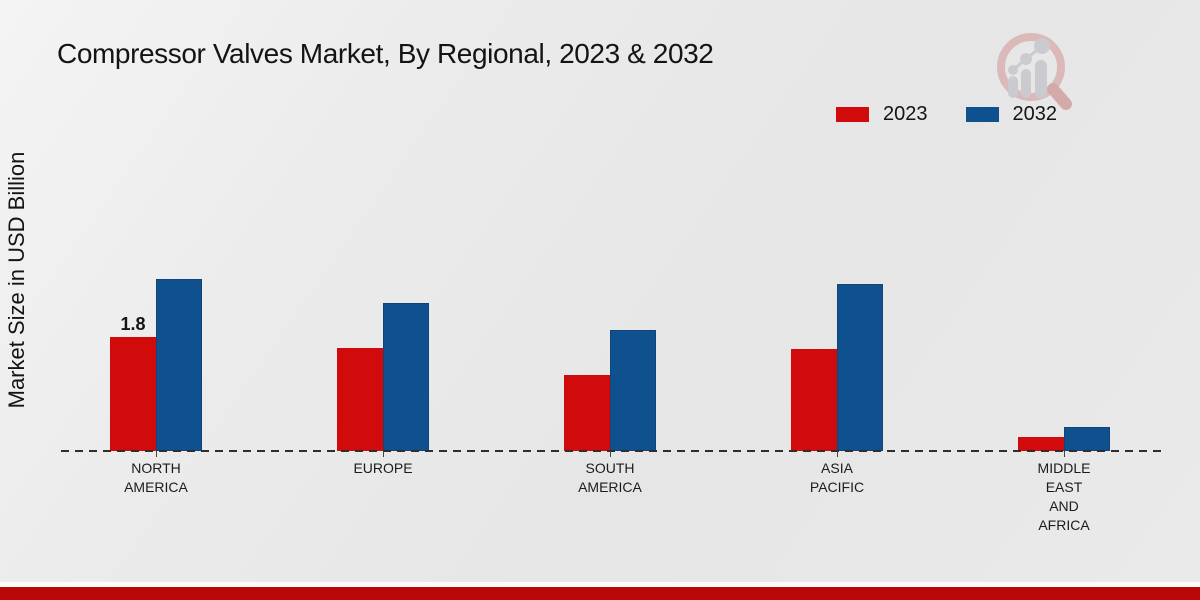 The width and height of the screenshot is (1200, 600). I want to click on bar-2032-middle-east-and-africa, so click(1087, 439).